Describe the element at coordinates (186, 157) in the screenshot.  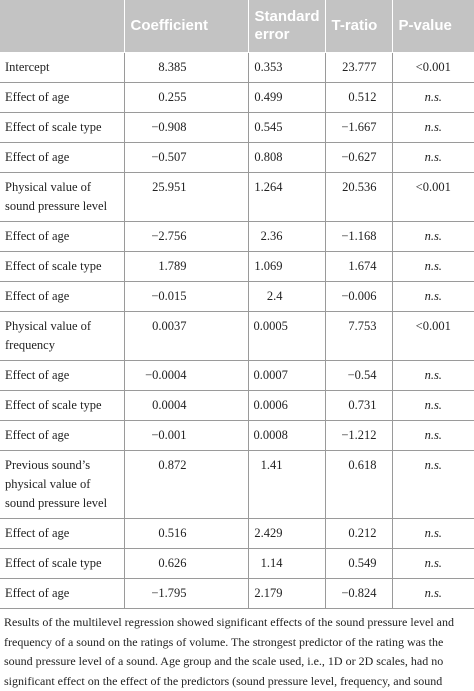
I see `table-cell: −0.507` at that location.